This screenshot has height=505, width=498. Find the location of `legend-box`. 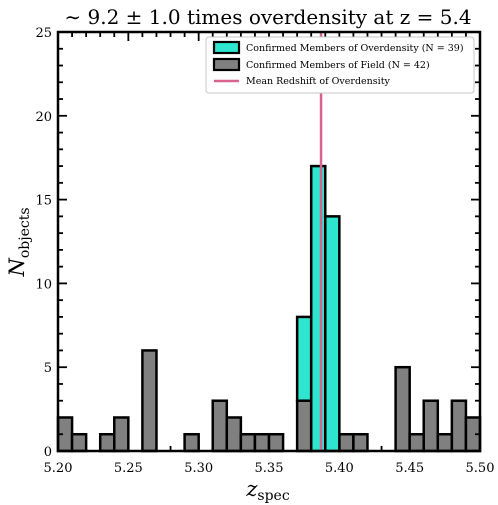

legend-box is located at coordinates (340, 65).